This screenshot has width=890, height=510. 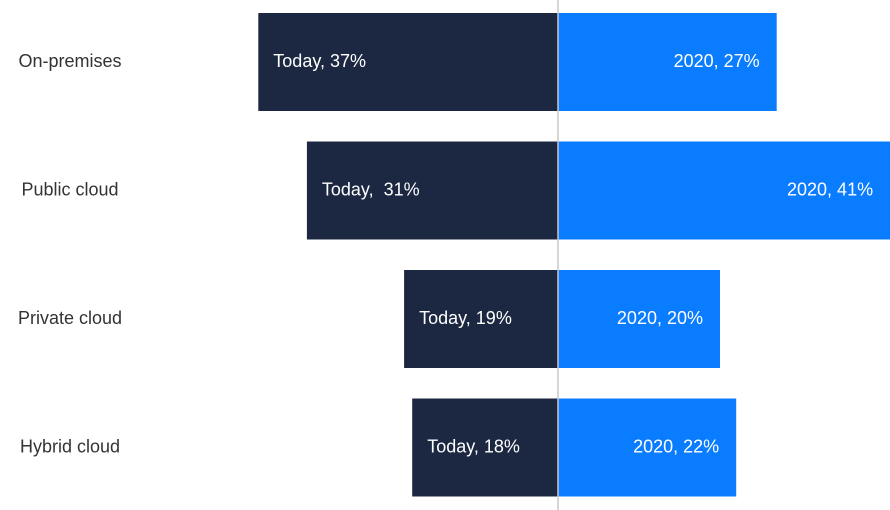 What do you see at coordinates (465, 318) in the screenshot?
I see `value-label: Today, 19%` at bounding box center [465, 318].